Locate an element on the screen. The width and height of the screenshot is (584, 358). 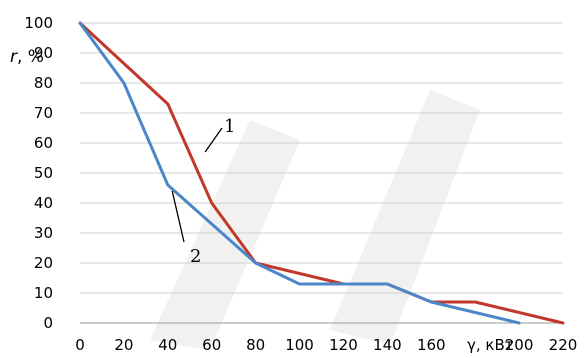
y-tick-label: 70 is located at coordinates (43, 113).